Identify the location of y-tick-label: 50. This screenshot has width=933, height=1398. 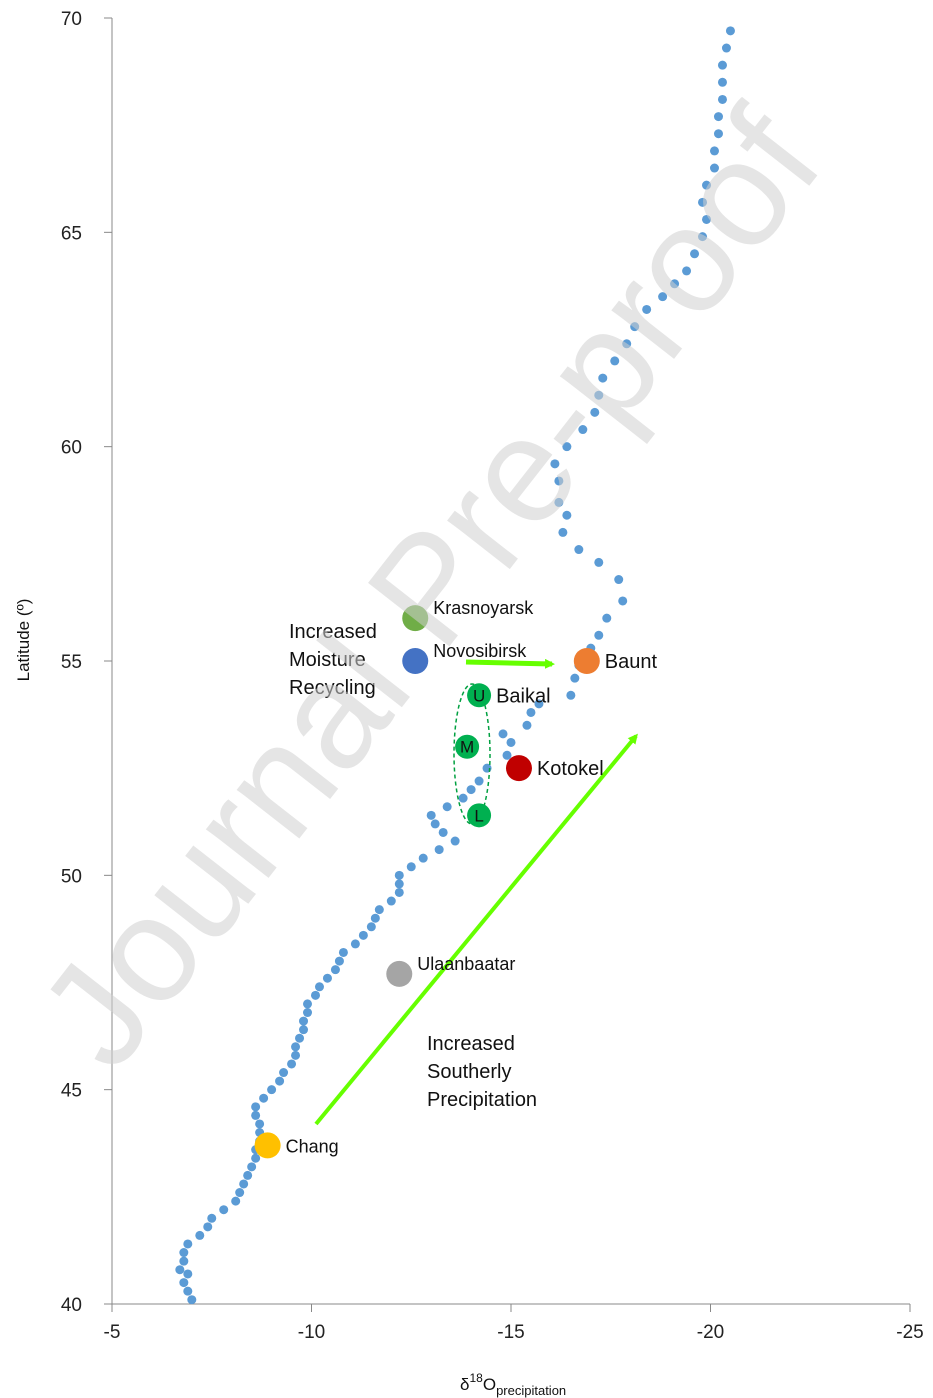
(71, 876).